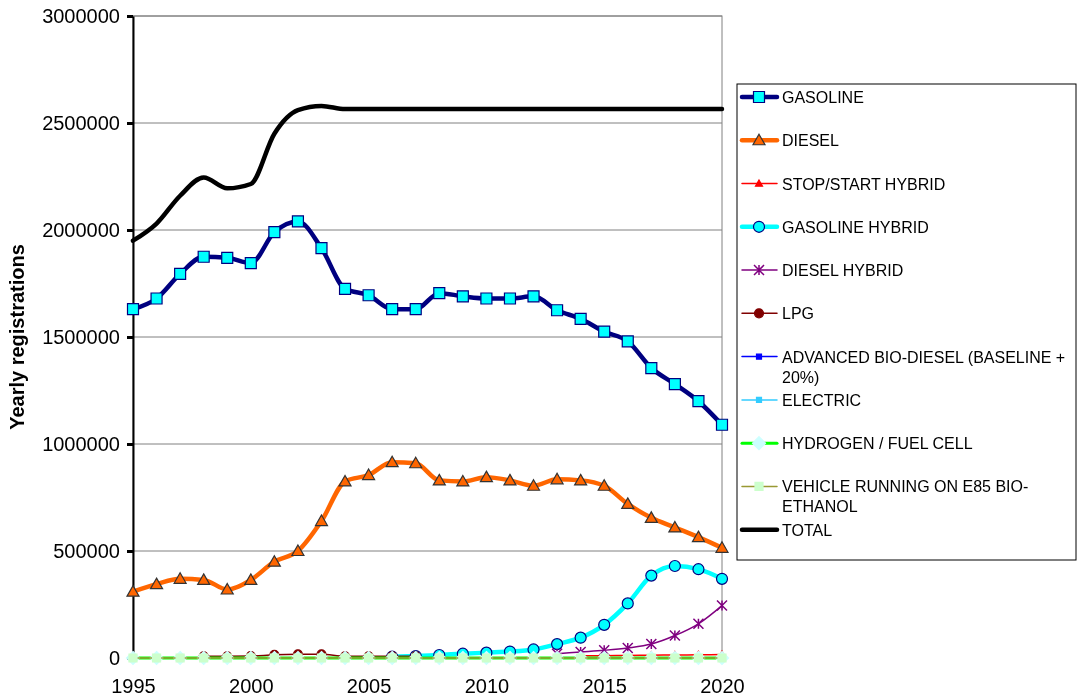 Image resolution: width=1078 pixels, height=698 pixels. Describe the element at coordinates (81, 15) in the screenshot. I see `y-tick-label: 3000000` at that location.